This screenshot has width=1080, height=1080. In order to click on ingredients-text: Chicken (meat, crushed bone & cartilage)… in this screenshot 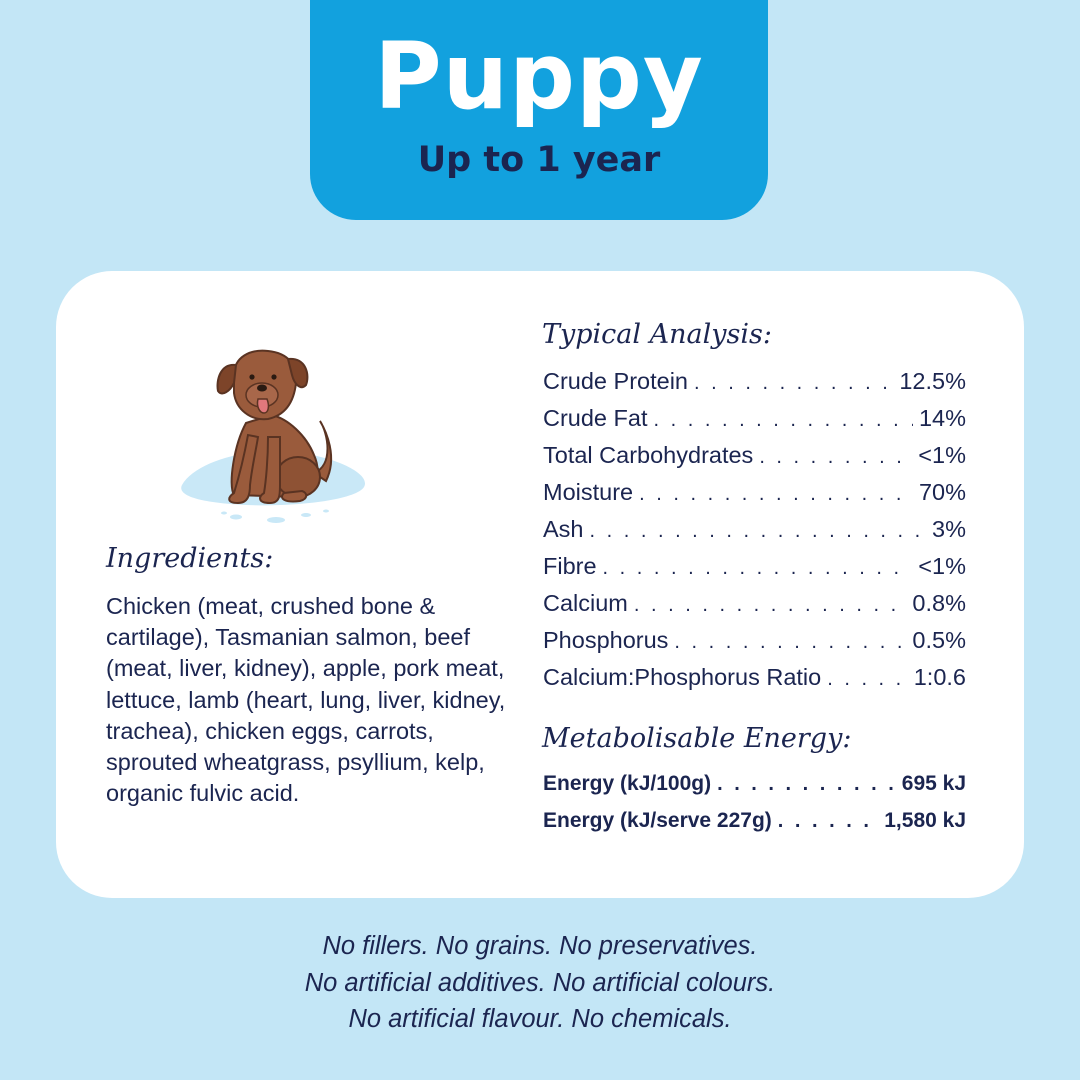, I will do `click(306, 700)`.